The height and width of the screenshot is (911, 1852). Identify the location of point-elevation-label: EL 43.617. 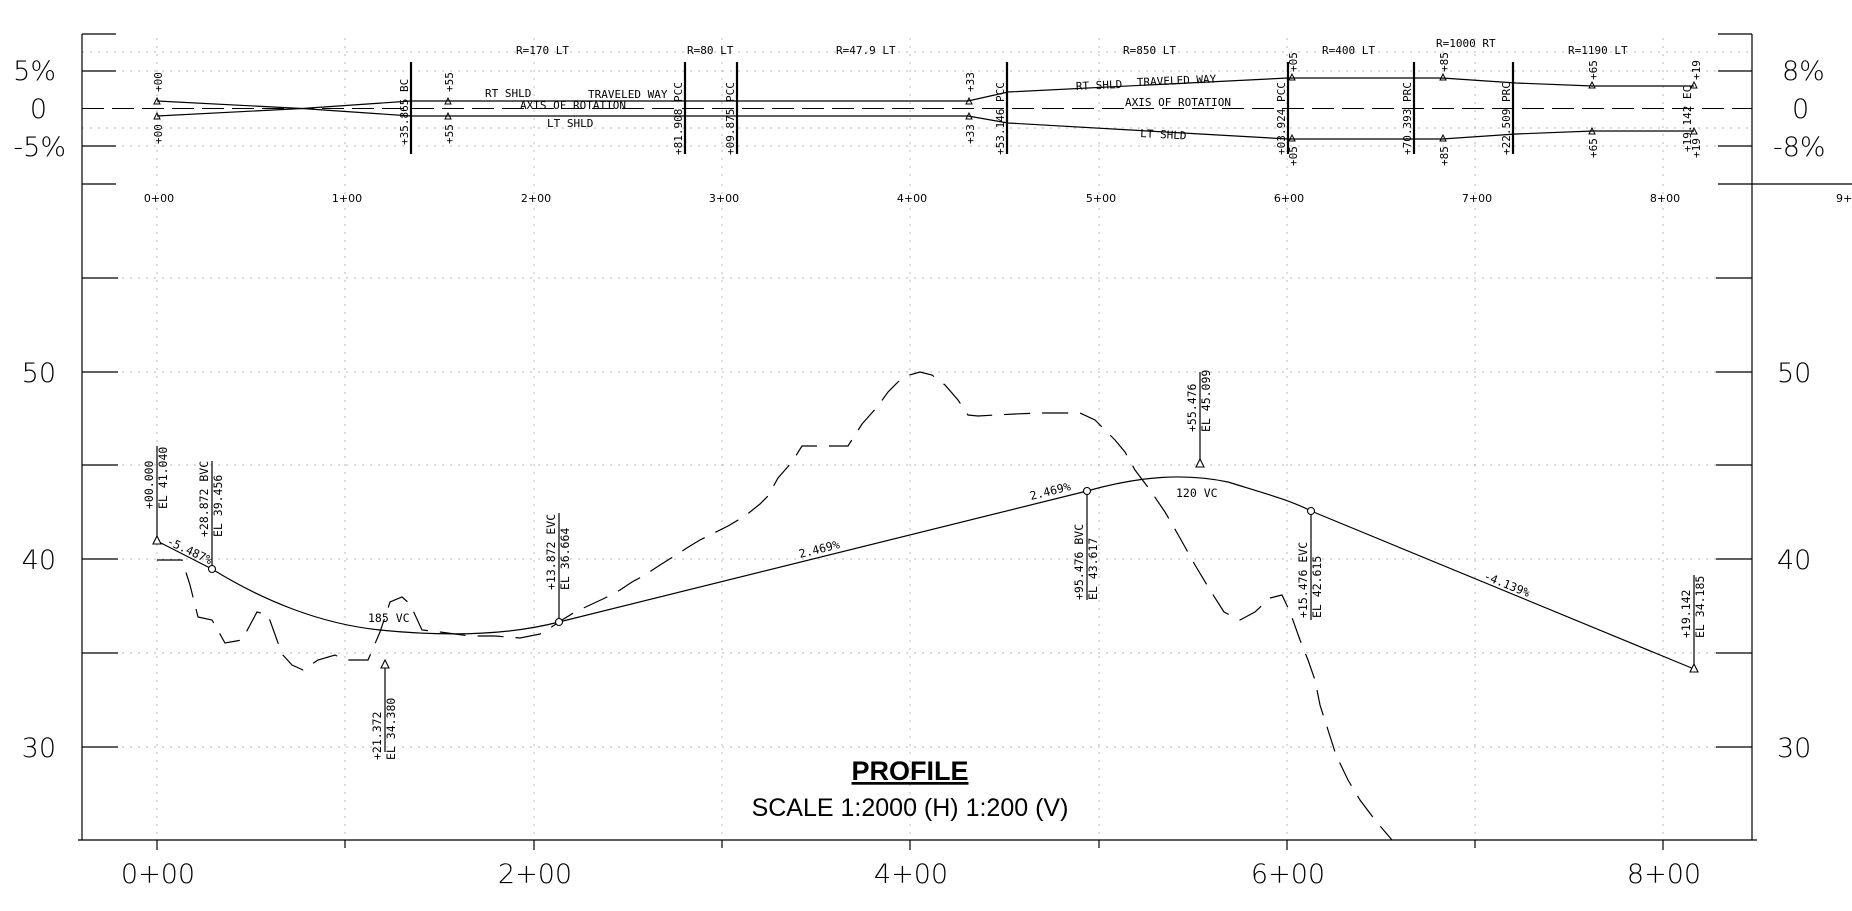
(1093, 569).